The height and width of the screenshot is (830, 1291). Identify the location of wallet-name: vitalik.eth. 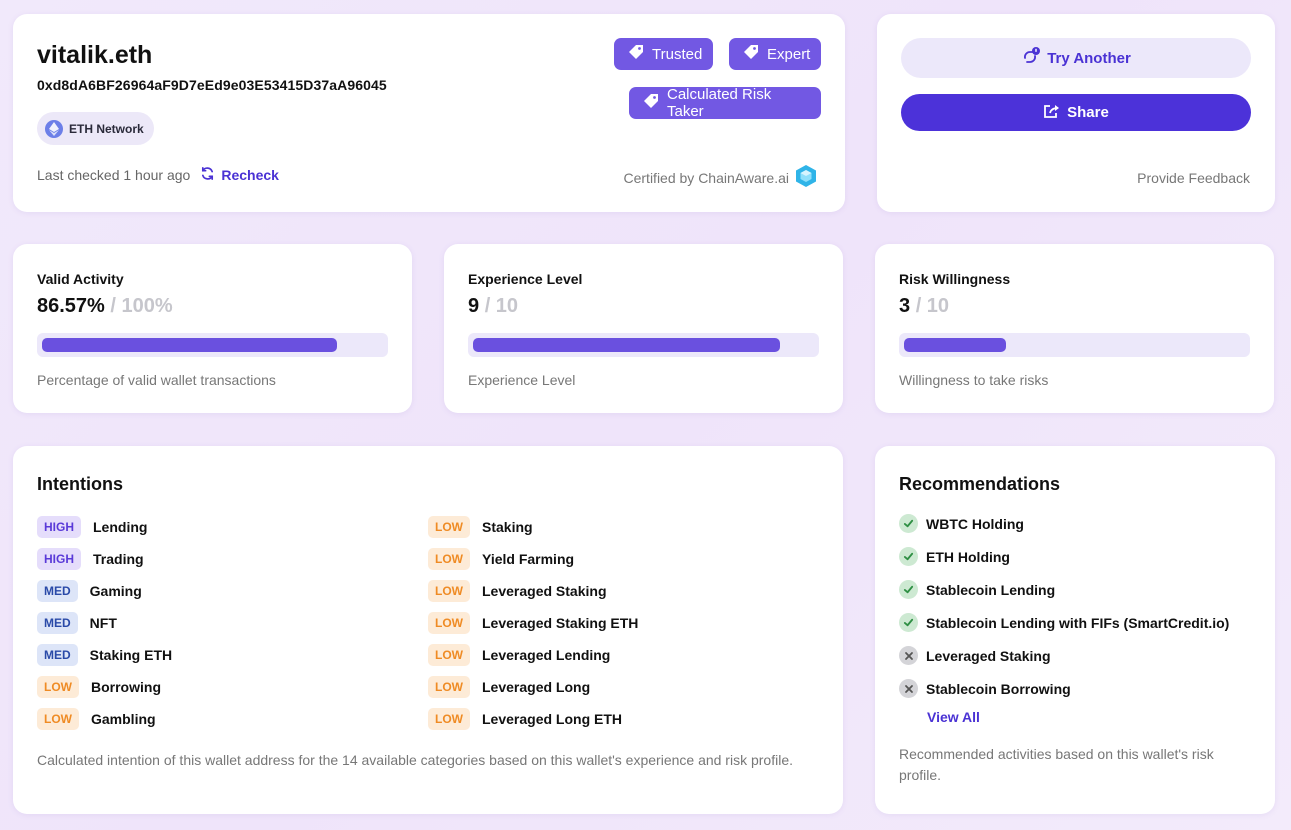
(95, 55).